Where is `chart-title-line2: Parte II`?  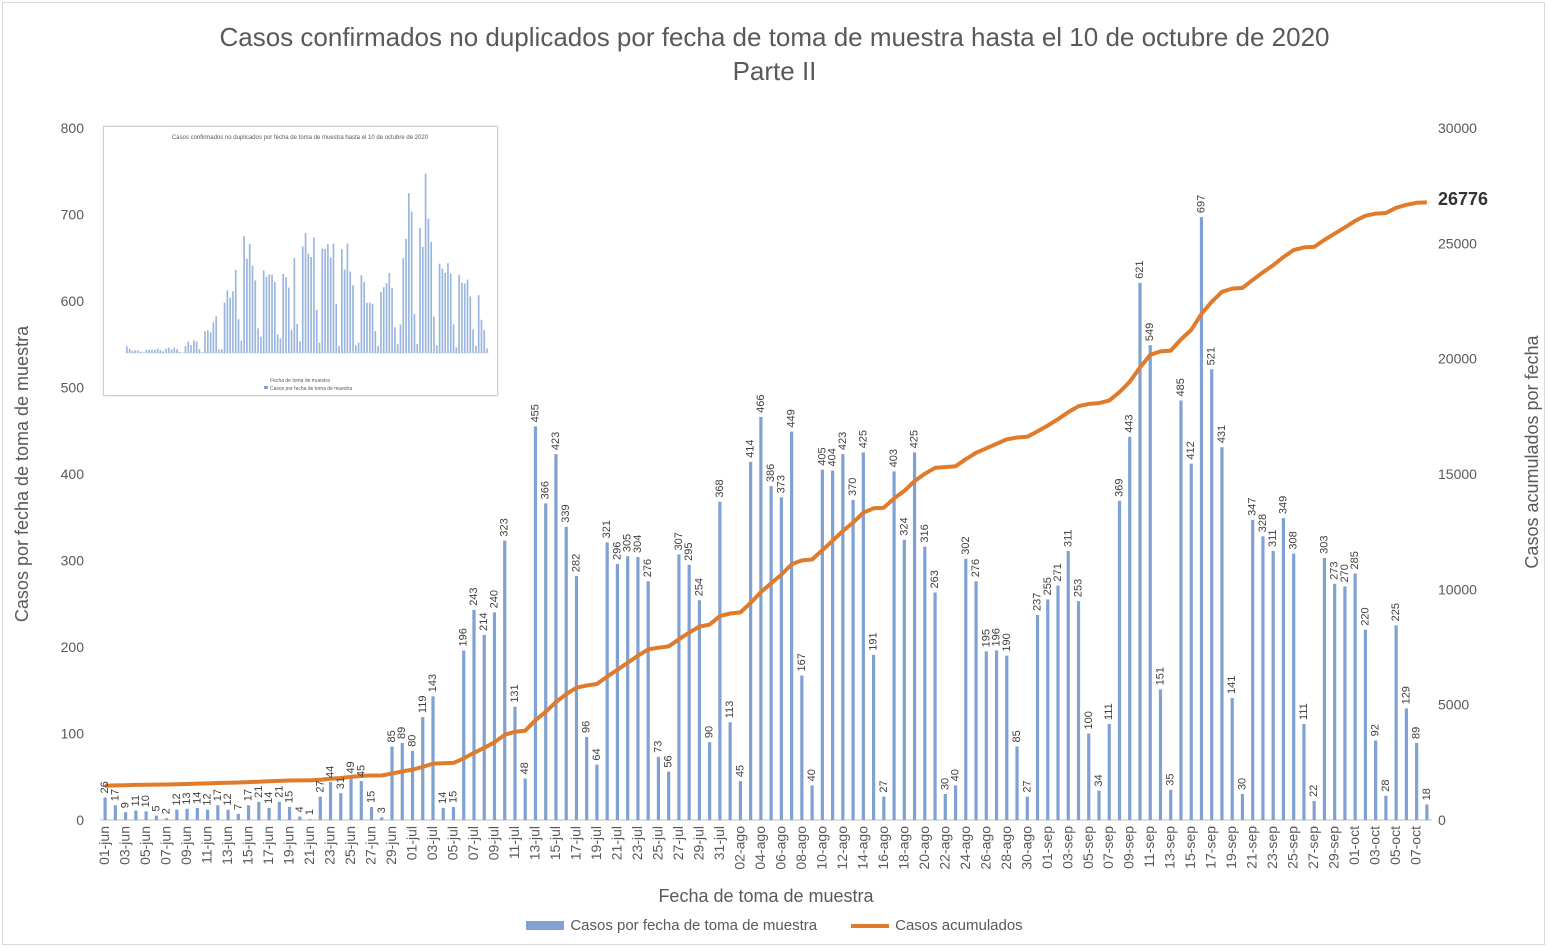
chart-title-line2: Parte II is located at coordinates (774, 71).